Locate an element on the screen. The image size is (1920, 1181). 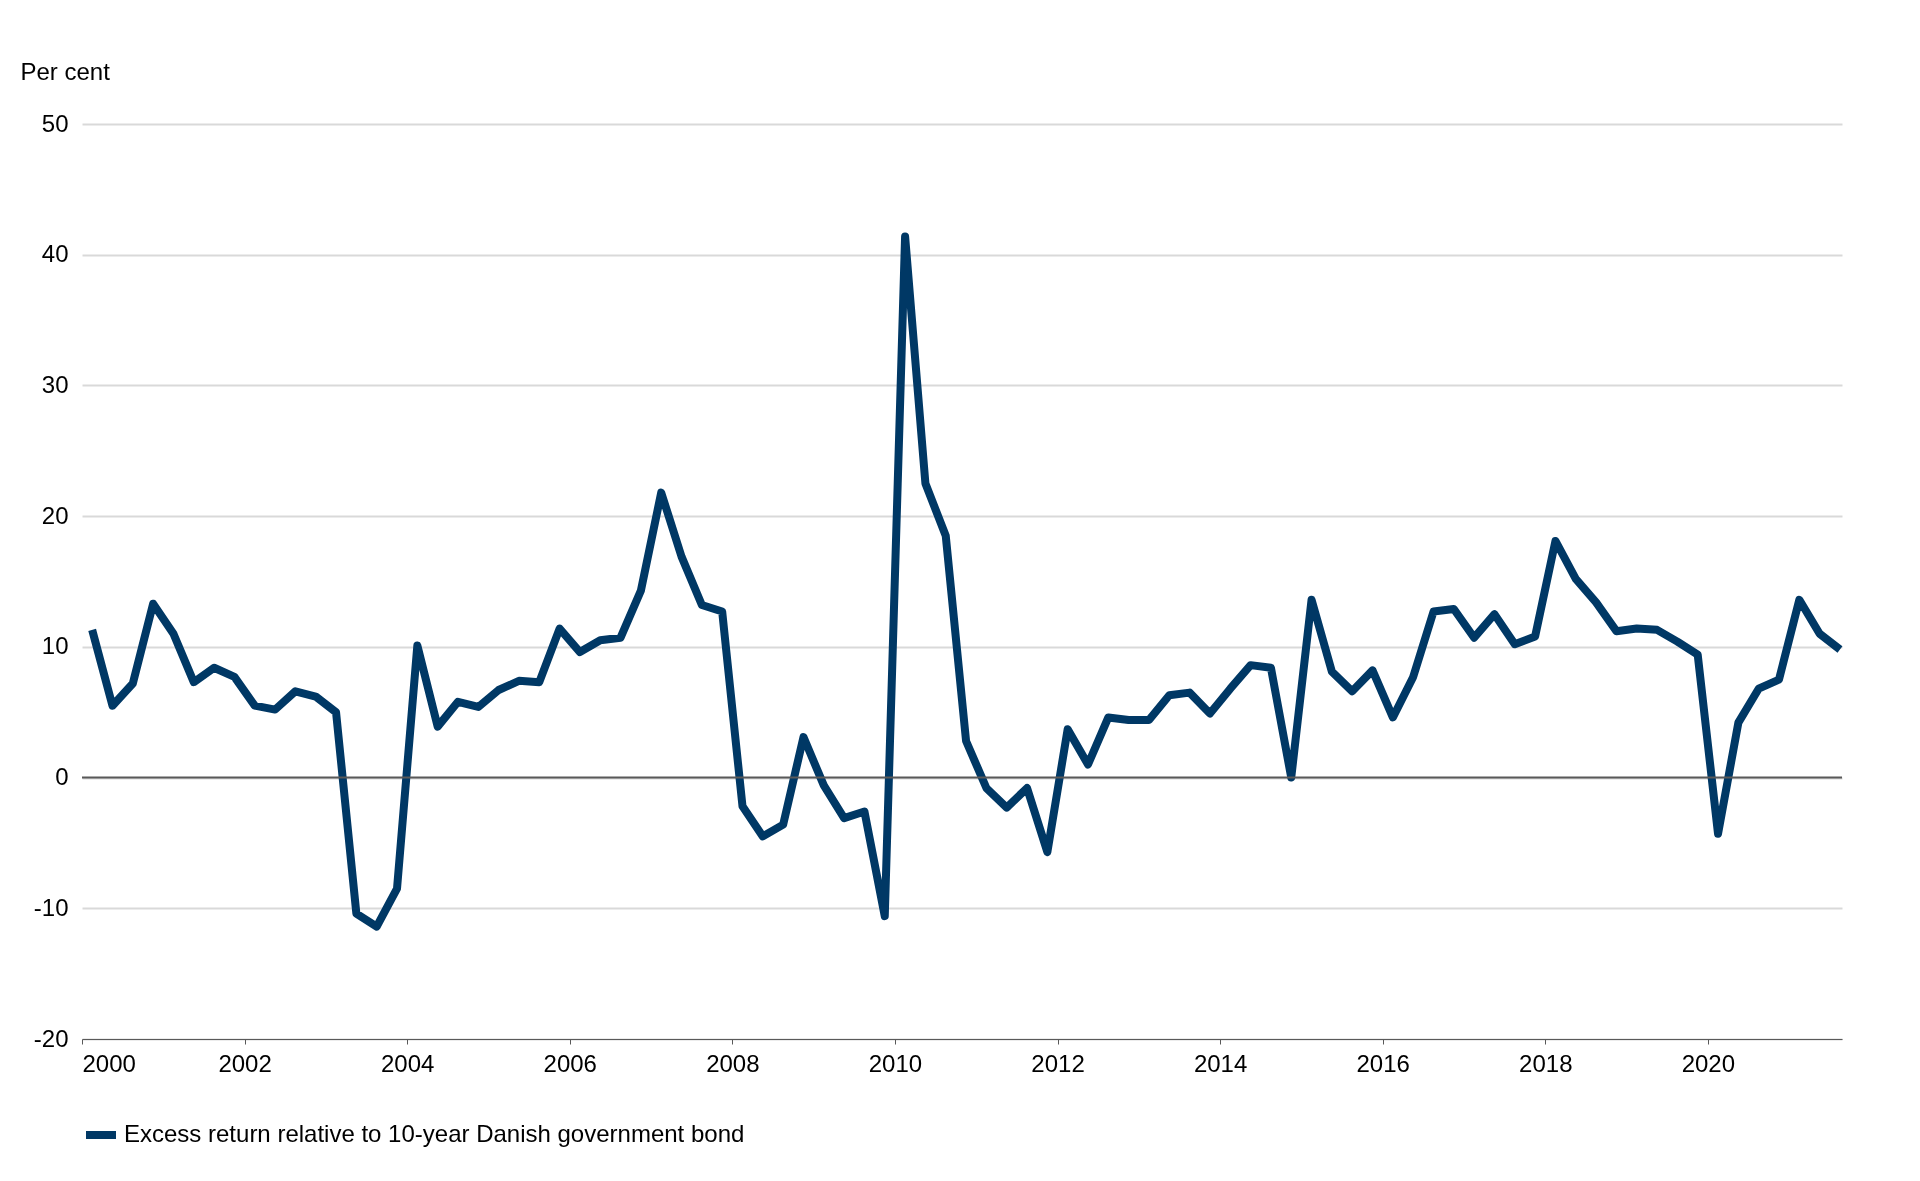
x-tick-label: 2016 is located at coordinates (1383, 1063).